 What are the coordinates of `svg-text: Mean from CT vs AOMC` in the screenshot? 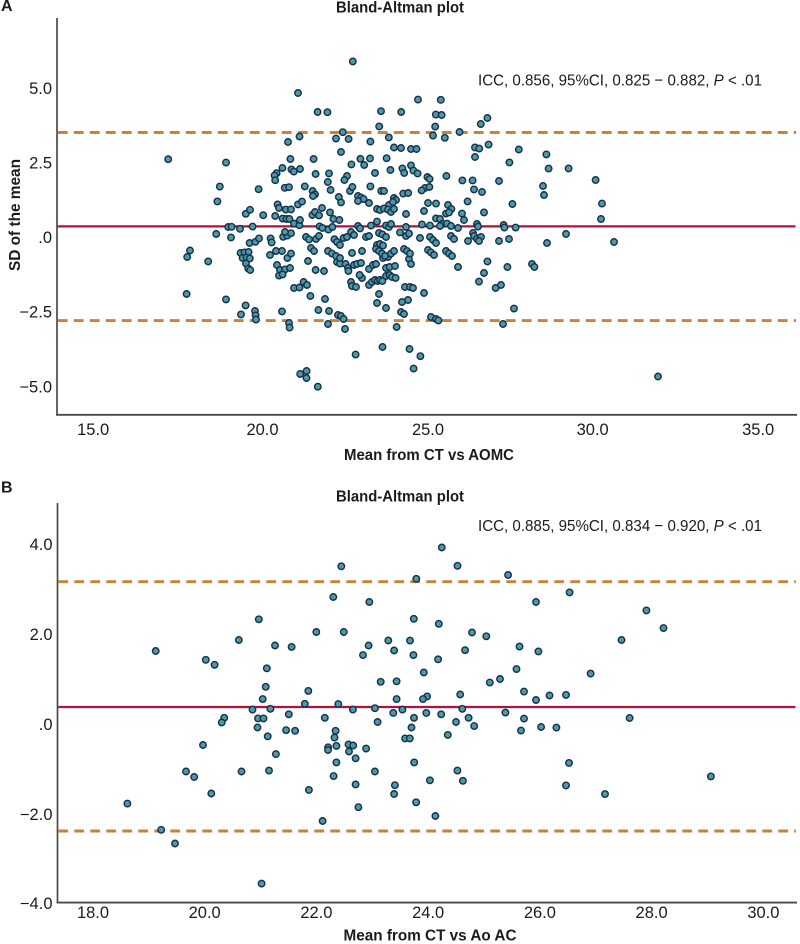 It's located at (429, 455).